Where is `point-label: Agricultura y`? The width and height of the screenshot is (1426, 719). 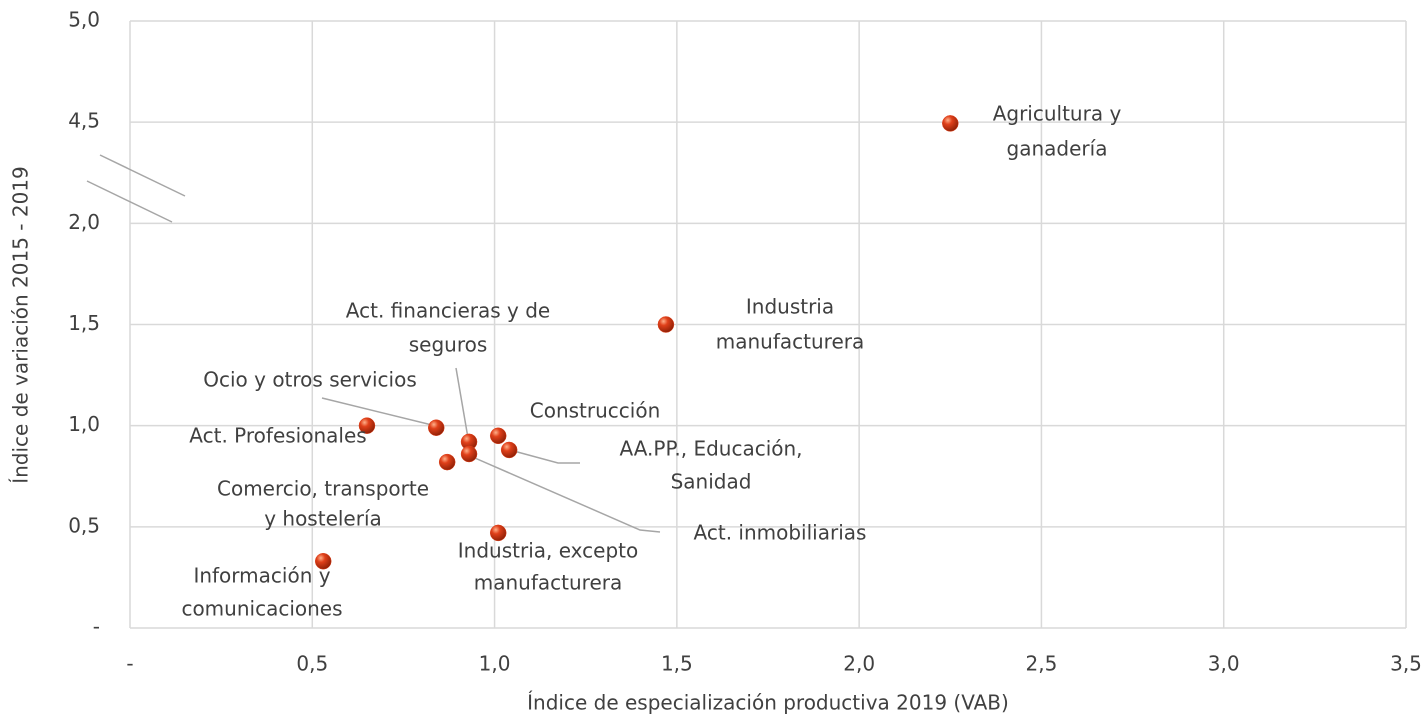
point-label: Agricultura y is located at coordinates (1057, 114).